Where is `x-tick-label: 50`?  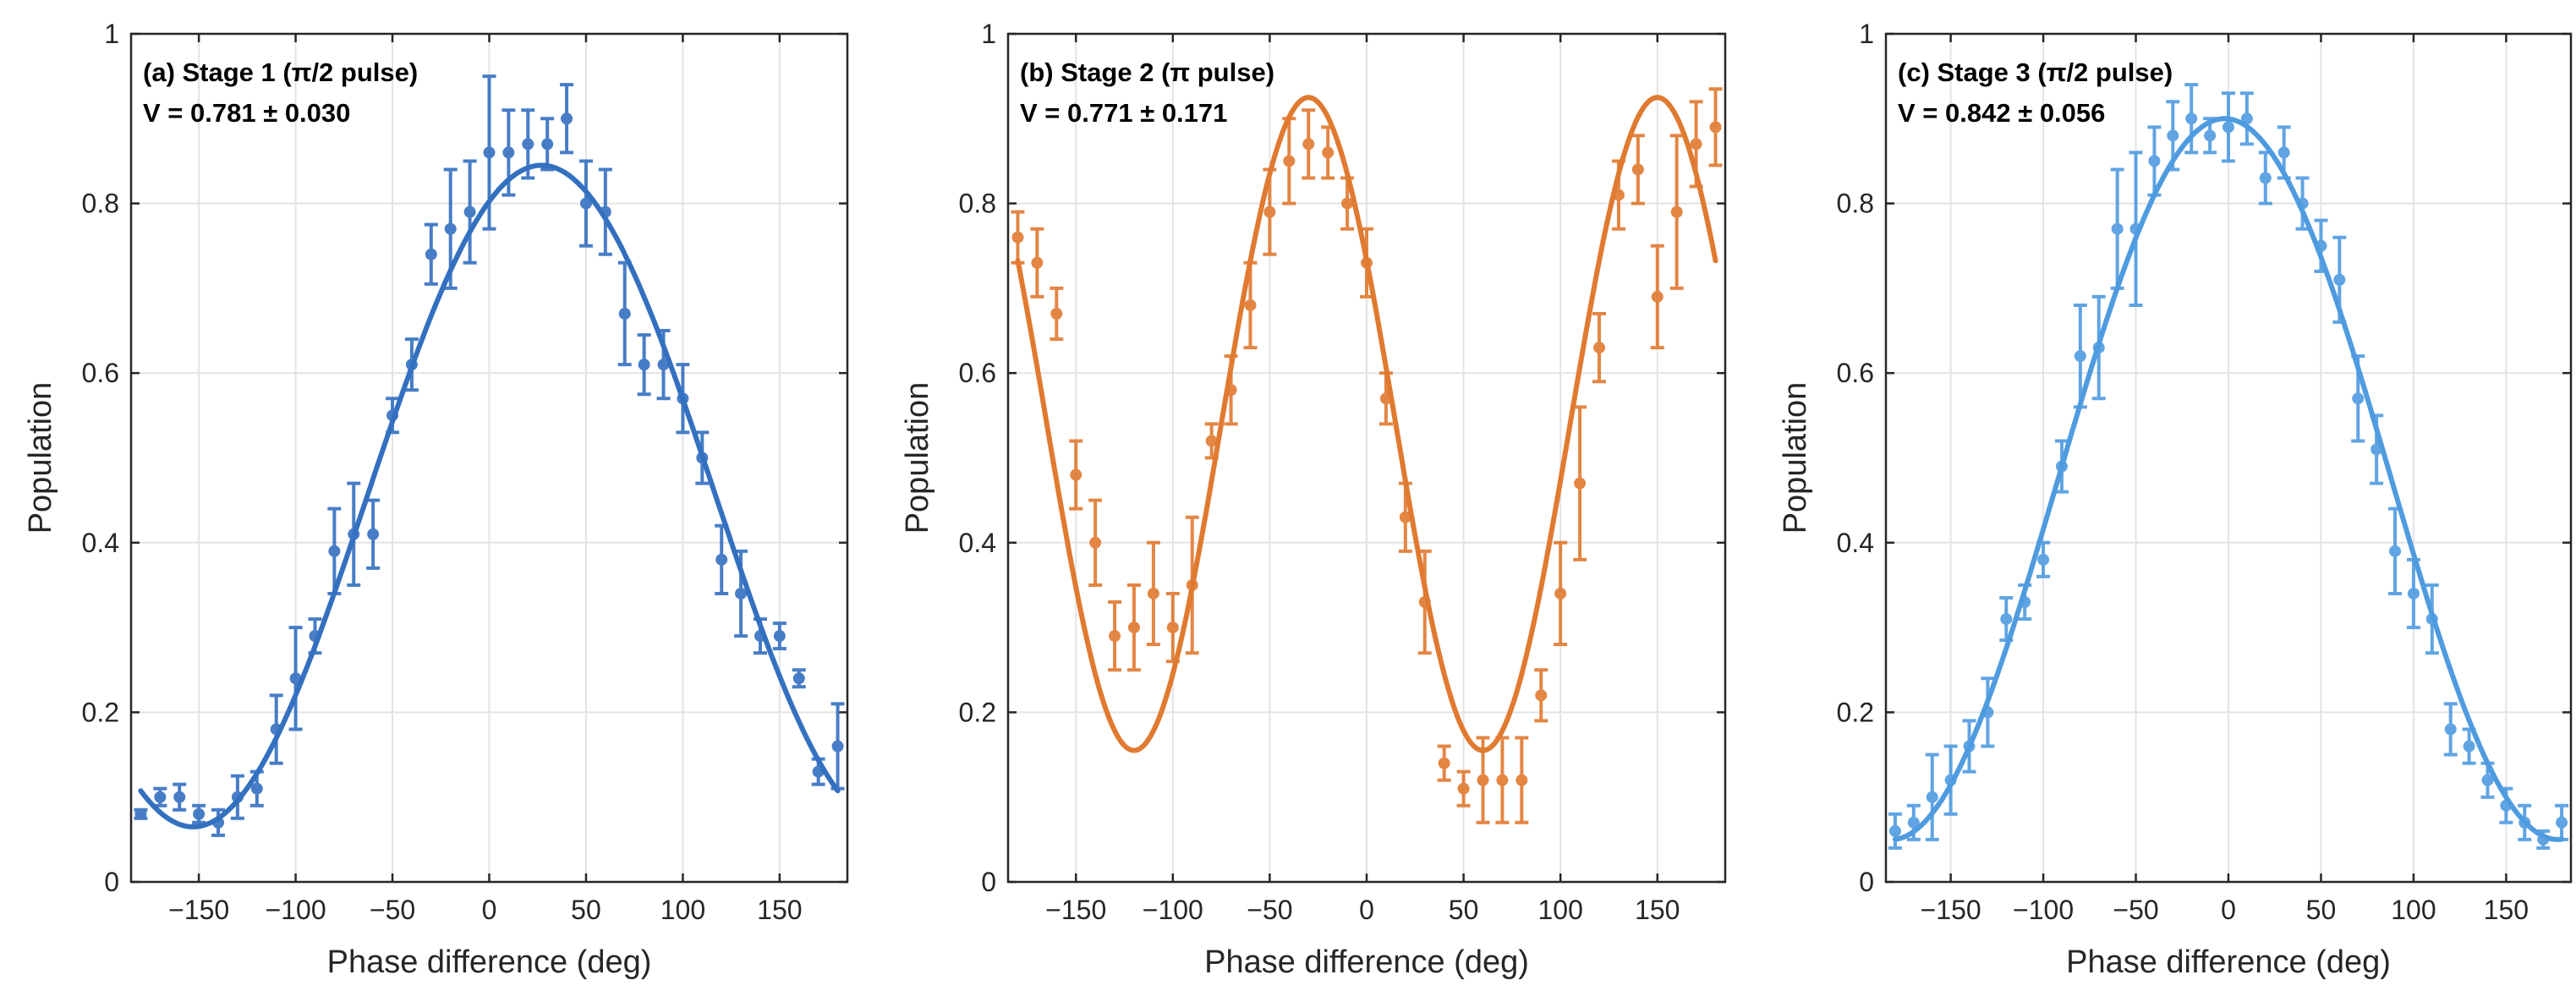
x-tick-label: 50 is located at coordinates (586, 910).